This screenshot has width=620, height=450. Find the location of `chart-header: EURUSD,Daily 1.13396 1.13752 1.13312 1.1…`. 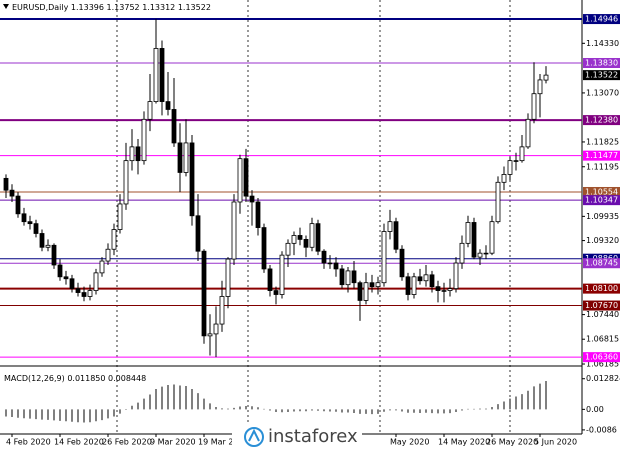

chart-header: EURUSD,Daily 1.13396 1.13752 1.13312 1.1… is located at coordinates (111, 7).